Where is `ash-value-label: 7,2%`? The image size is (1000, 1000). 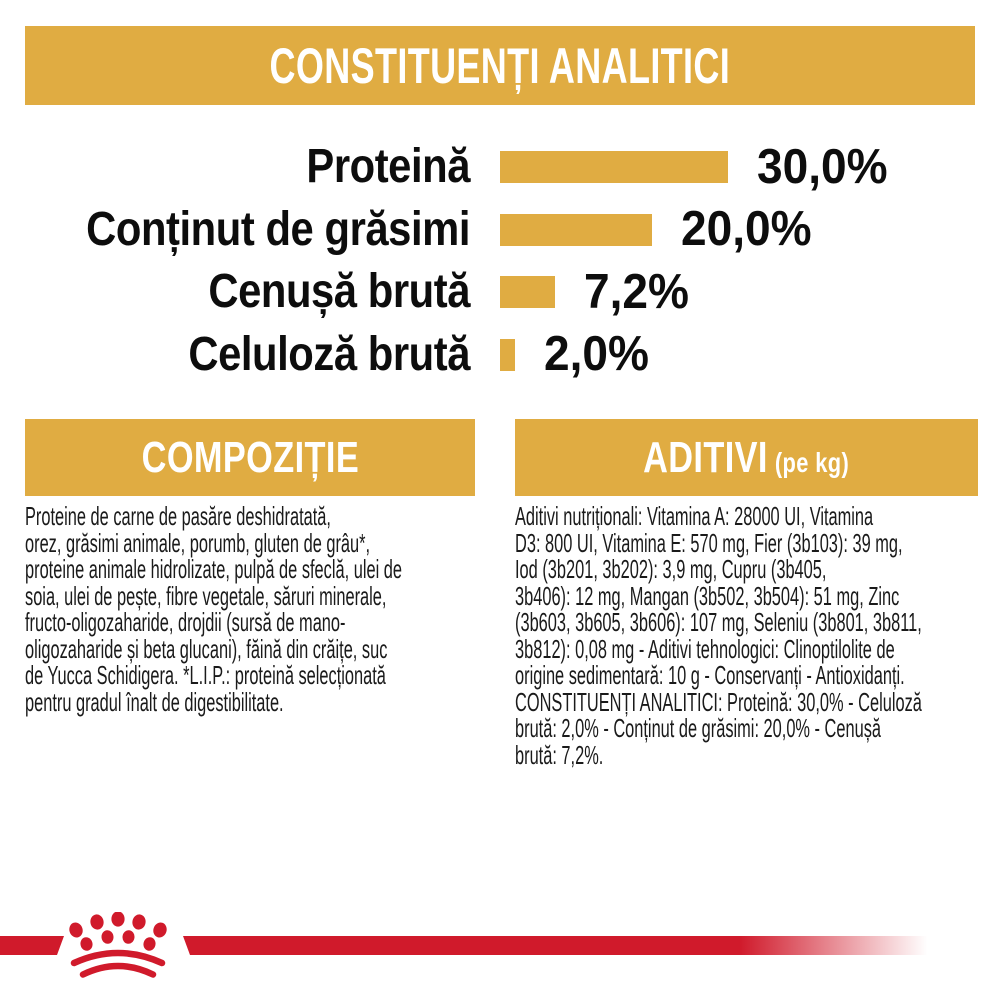
ash-value-label: 7,2% is located at coordinates (636, 291).